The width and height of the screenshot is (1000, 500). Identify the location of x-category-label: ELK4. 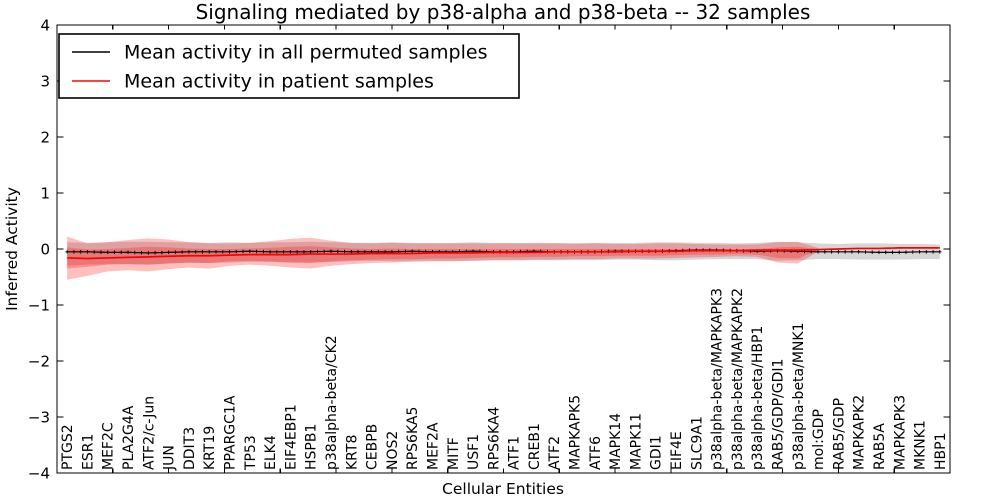
(271, 452).